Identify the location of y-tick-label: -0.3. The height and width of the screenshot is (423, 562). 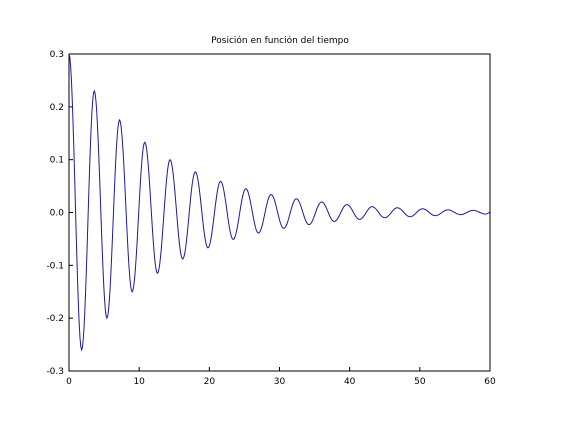
(55, 372).